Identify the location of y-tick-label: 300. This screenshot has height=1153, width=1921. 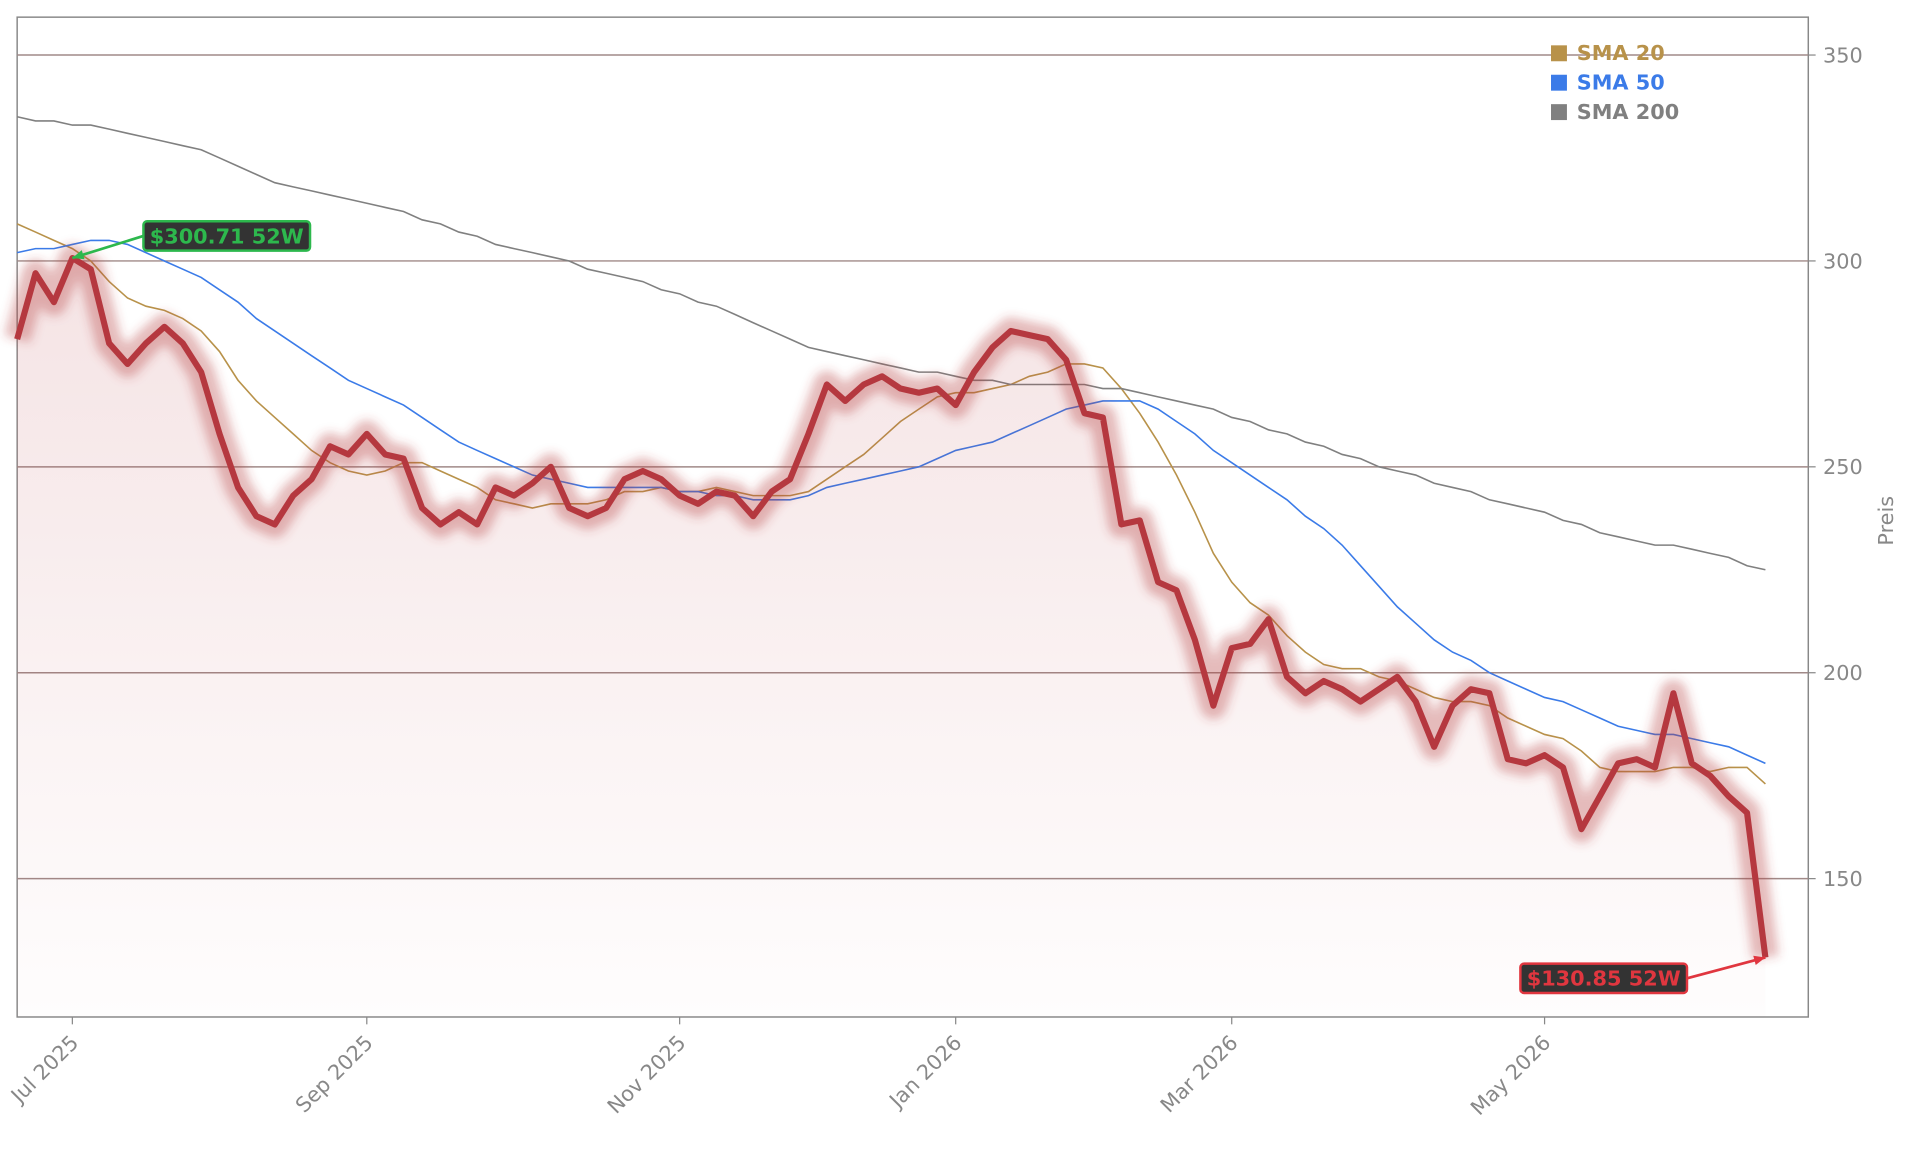
(1843, 261).